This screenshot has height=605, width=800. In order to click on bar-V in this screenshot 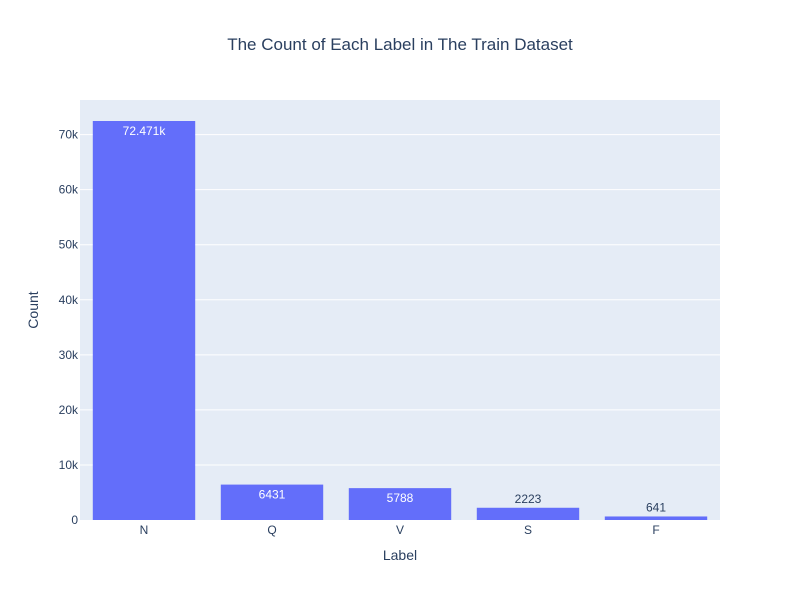, I will do `click(400, 504)`.